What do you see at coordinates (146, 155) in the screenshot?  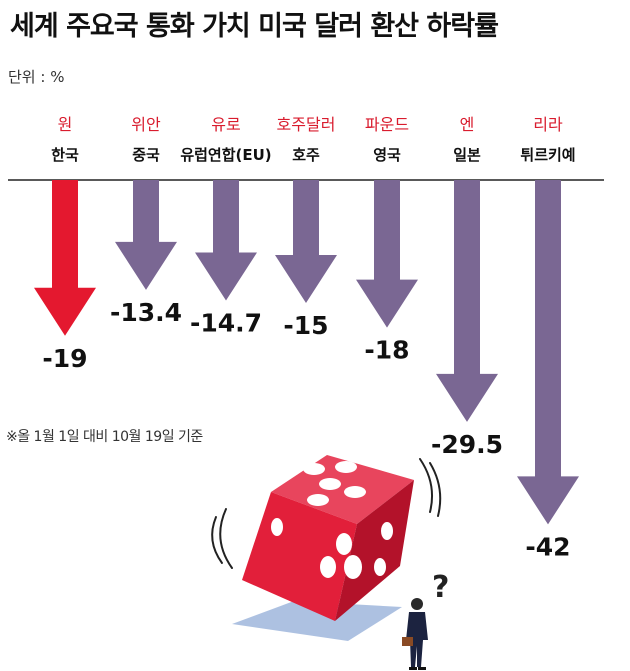 I see `country-label: 중국` at bounding box center [146, 155].